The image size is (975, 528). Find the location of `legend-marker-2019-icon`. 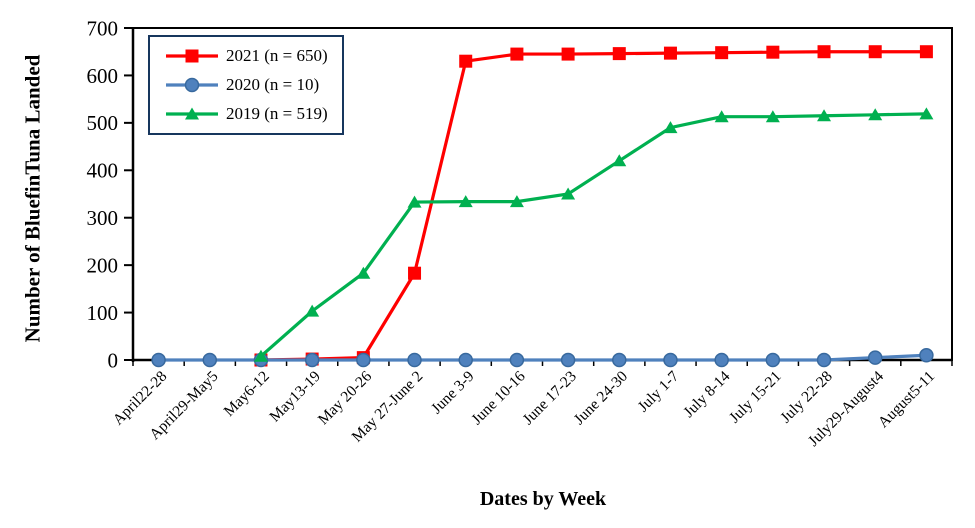

legend-marker-2019-icon is located at coordinates (192, 113).